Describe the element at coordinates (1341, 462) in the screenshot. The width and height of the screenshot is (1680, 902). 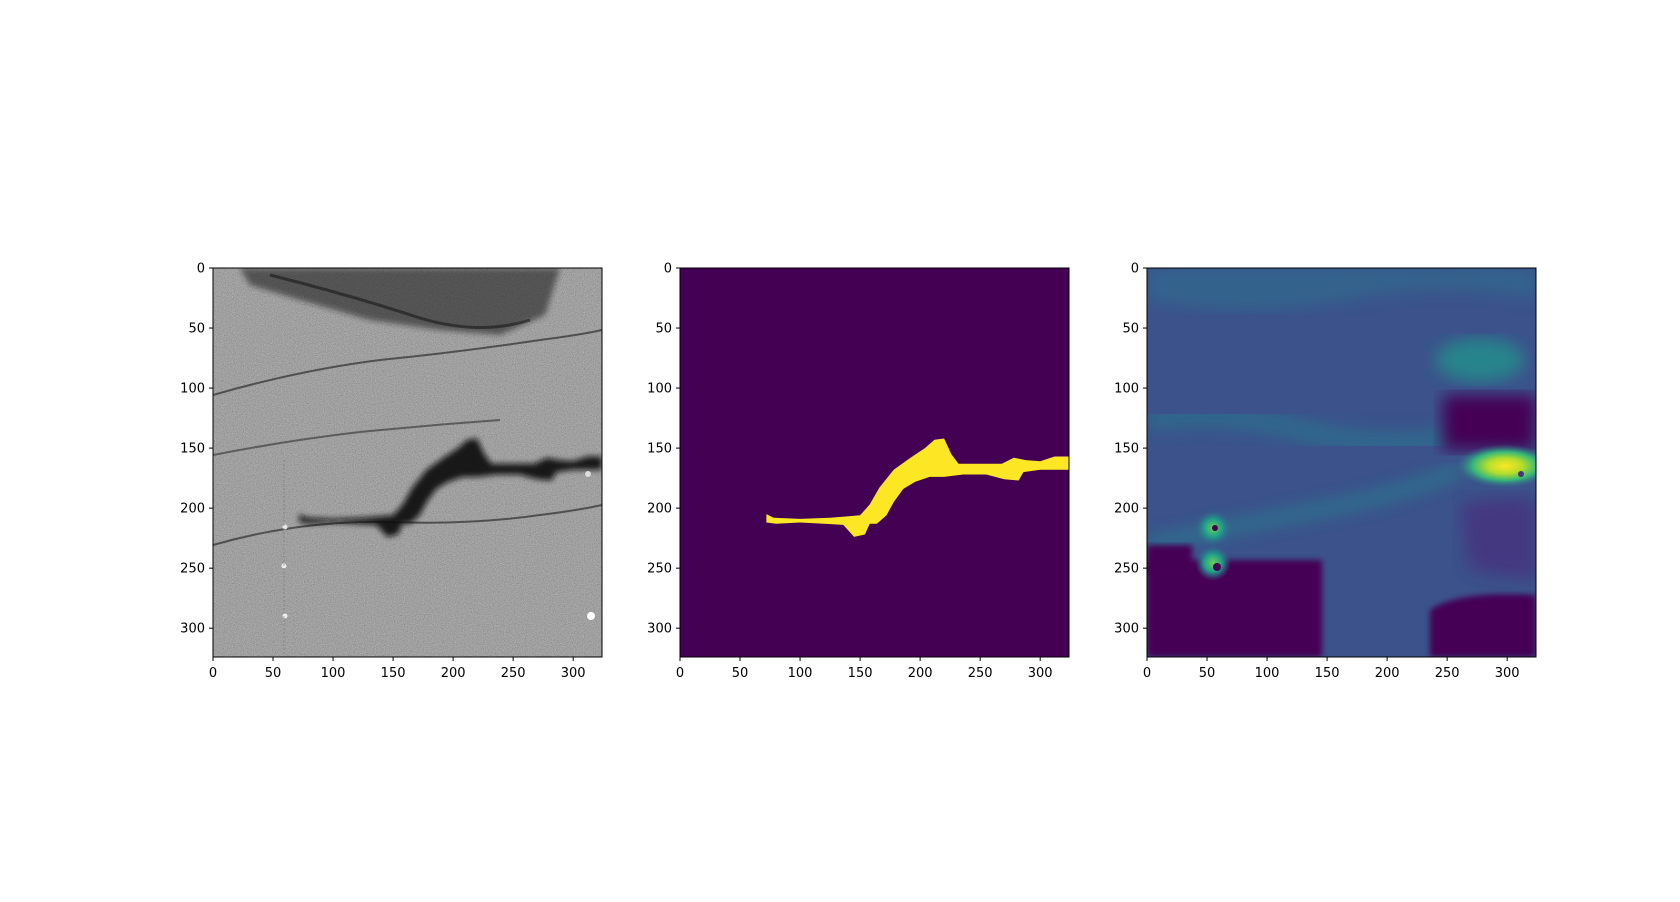
I see `prediction-image` at that location.